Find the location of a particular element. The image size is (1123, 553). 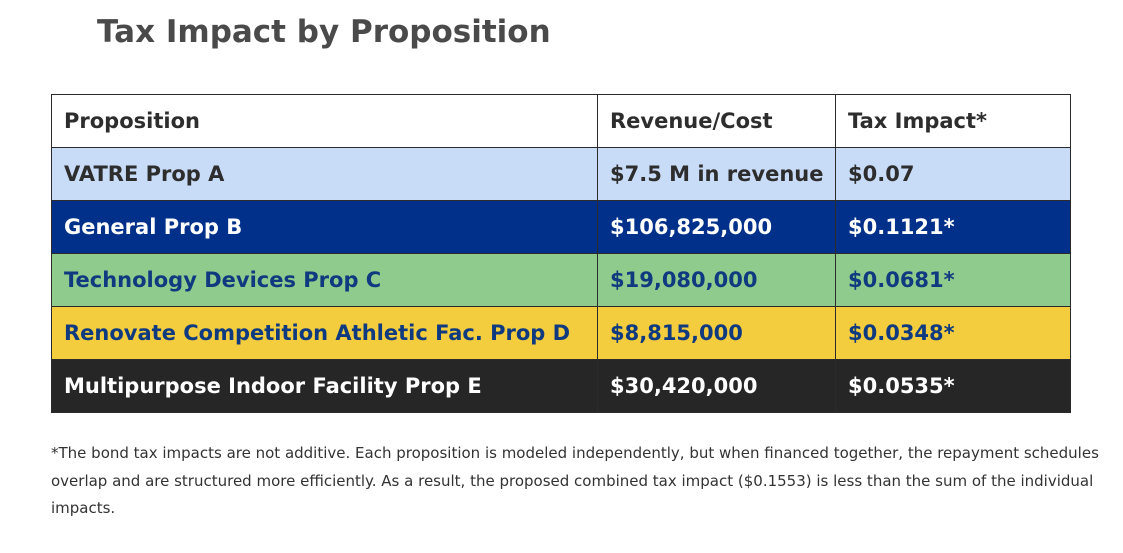

proposition-cell: General Prop B is located at coordinates (324, 227).